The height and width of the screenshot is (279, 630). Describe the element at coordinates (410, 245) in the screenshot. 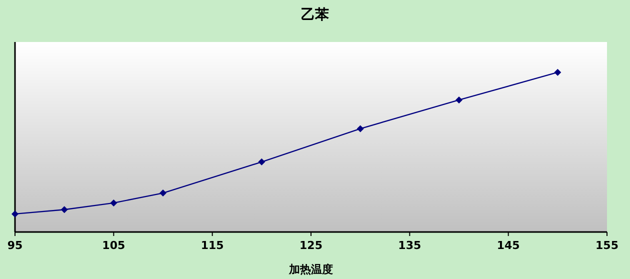

I see `x-tick-label: 135` at that location.